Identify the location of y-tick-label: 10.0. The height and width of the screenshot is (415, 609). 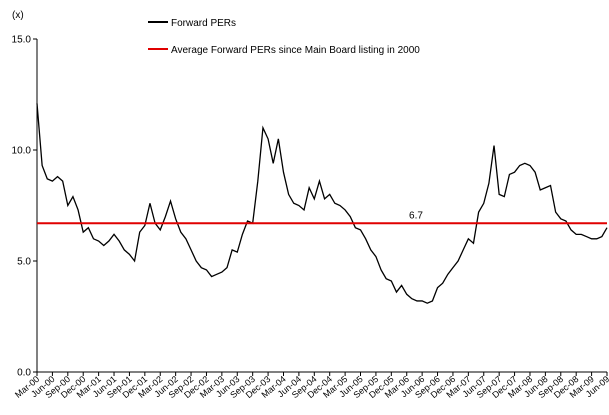
(22, 151).